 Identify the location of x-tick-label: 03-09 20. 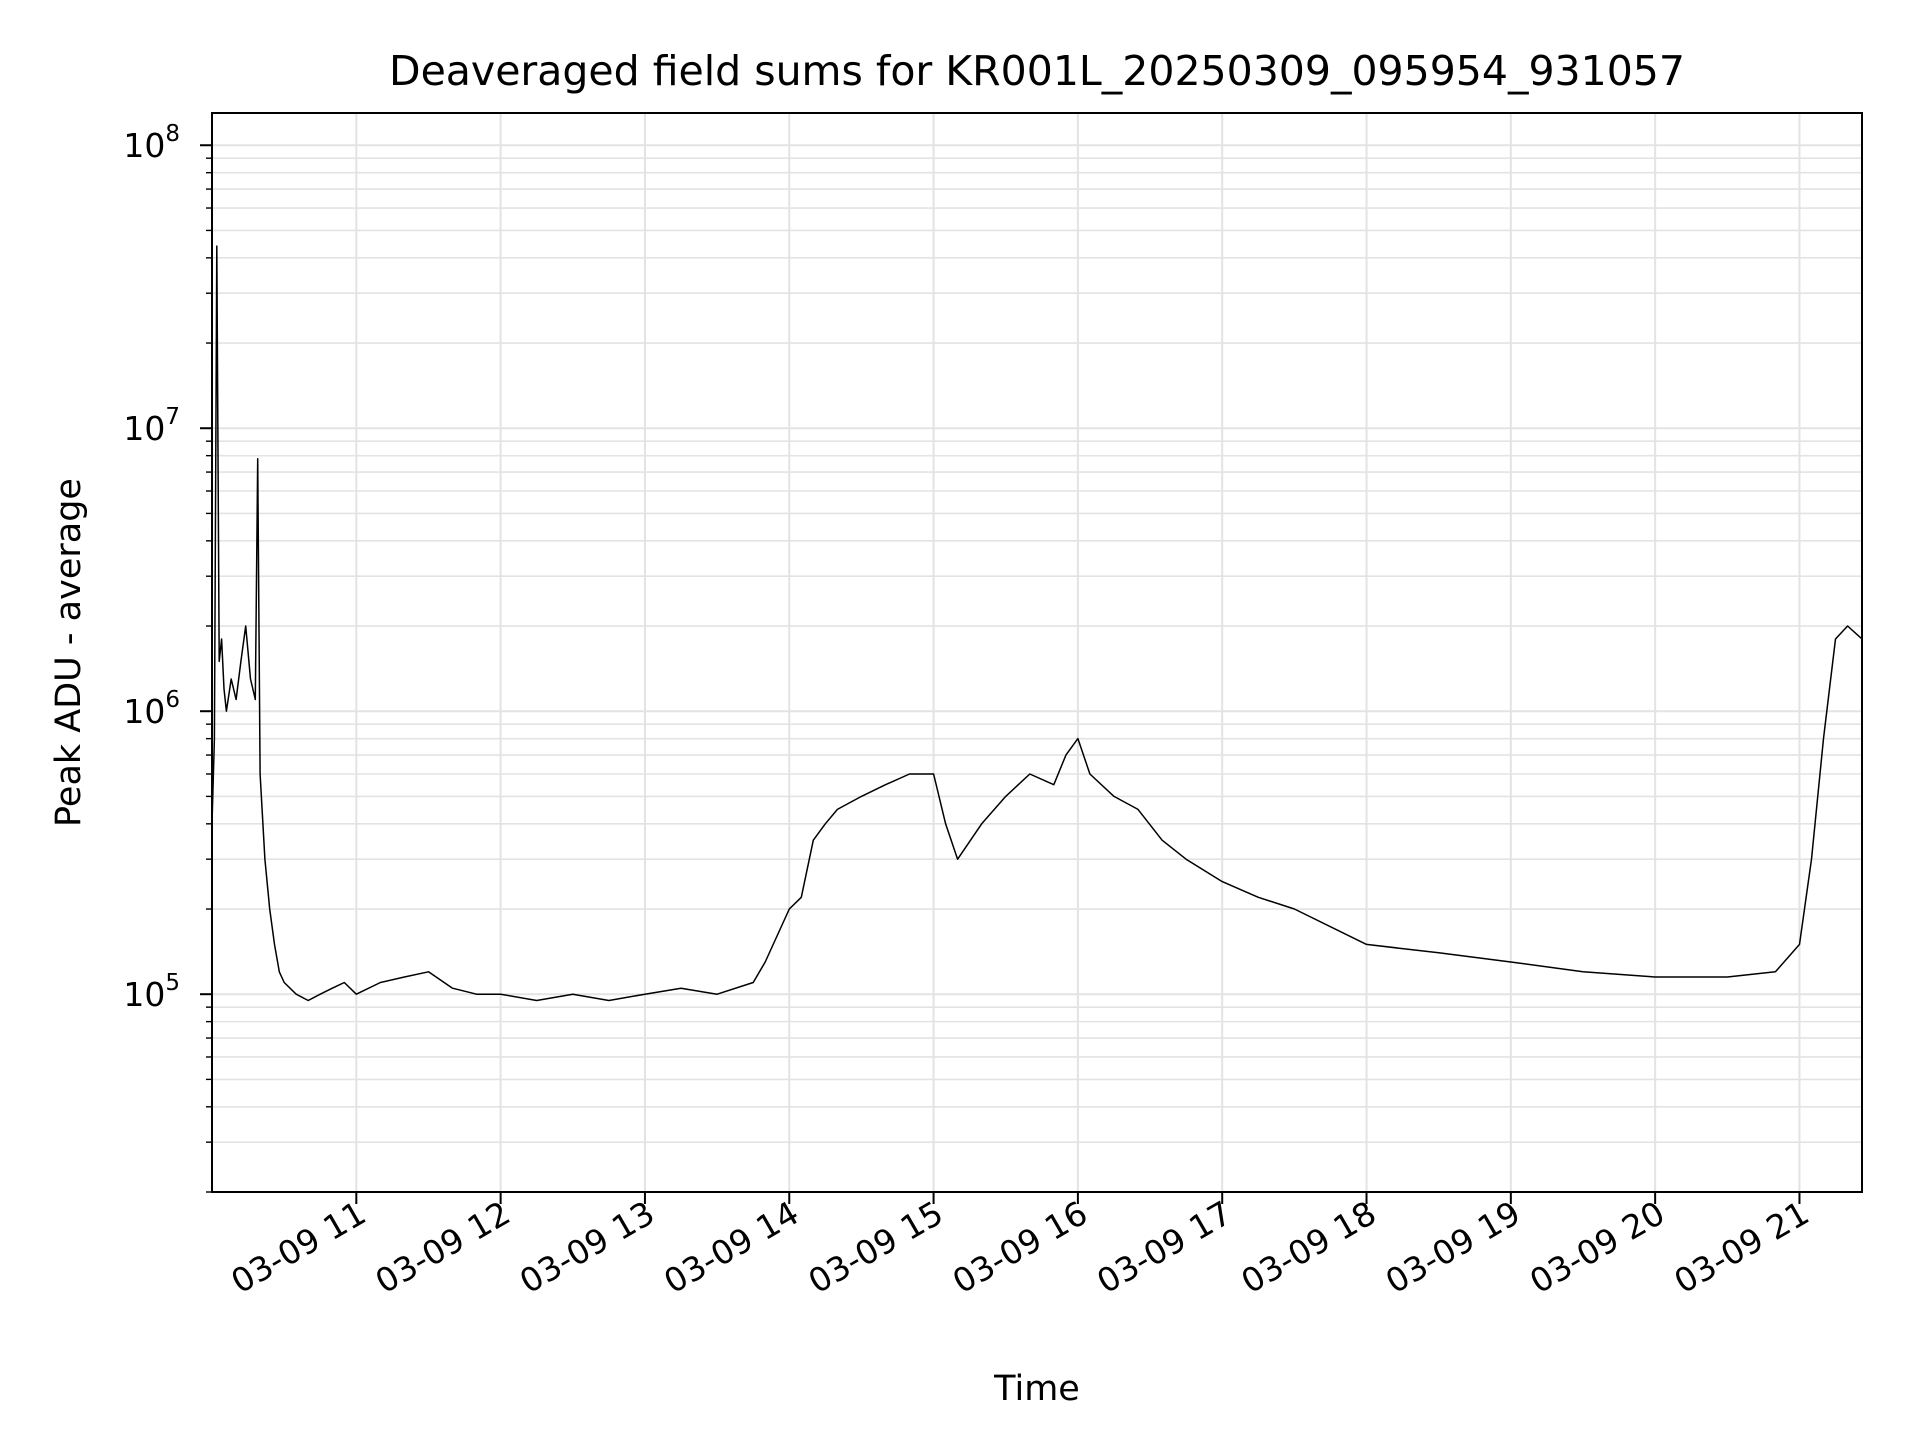
(1597, 1247).